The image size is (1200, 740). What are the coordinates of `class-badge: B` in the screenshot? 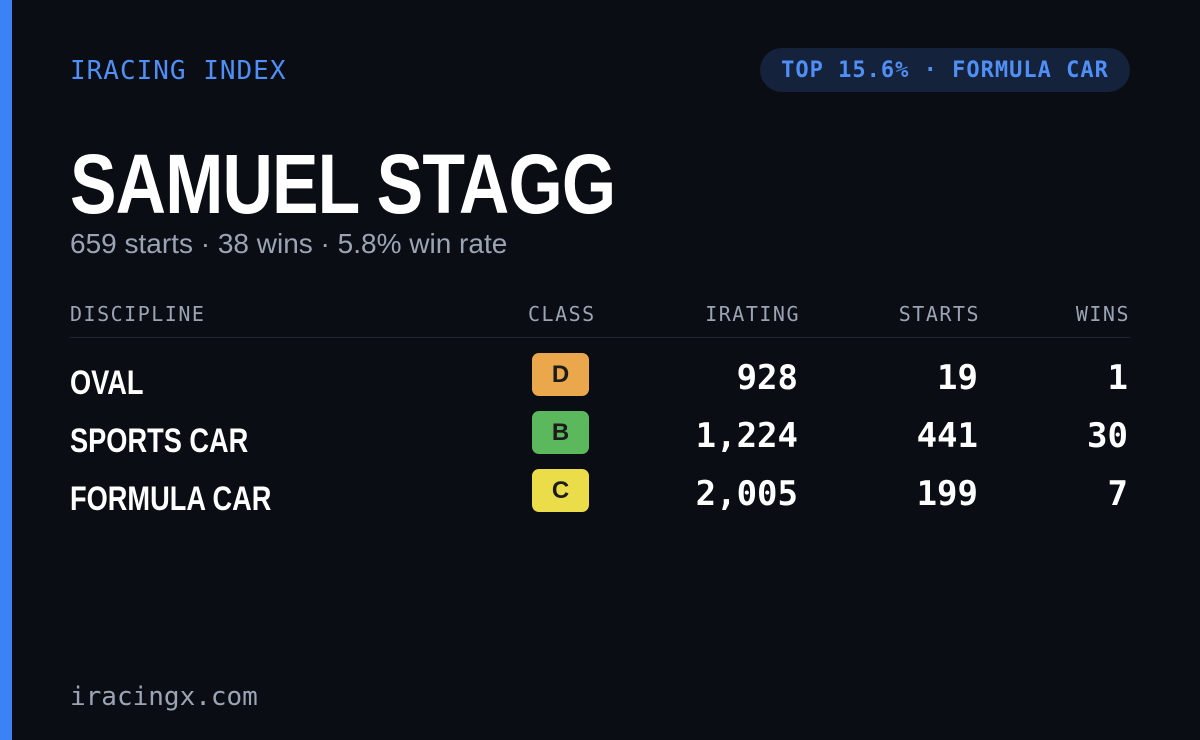 It's located at (560, 432).